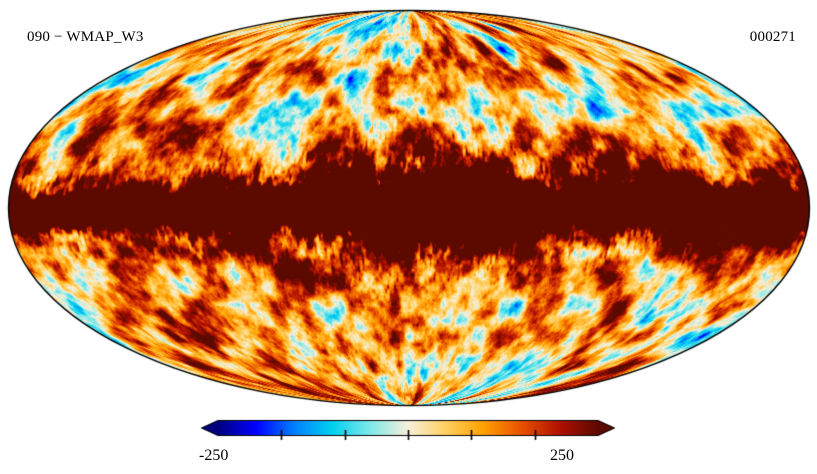 The width and height of the screenshot is (817, 474). What do you see at coordinates (214, 455) in the screenshot?
I see `colorbar-min-label: -250` at bounding box center [214, 455].